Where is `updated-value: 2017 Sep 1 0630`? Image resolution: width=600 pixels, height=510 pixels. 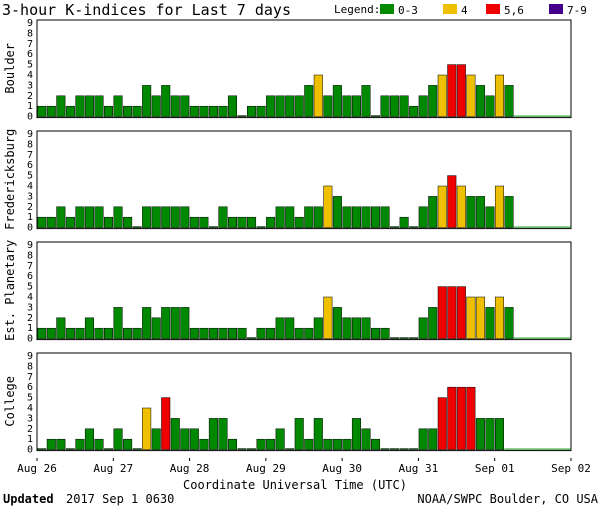 updated-value: 2017 Sep 1 0630 is located at coordinates (120, 499).